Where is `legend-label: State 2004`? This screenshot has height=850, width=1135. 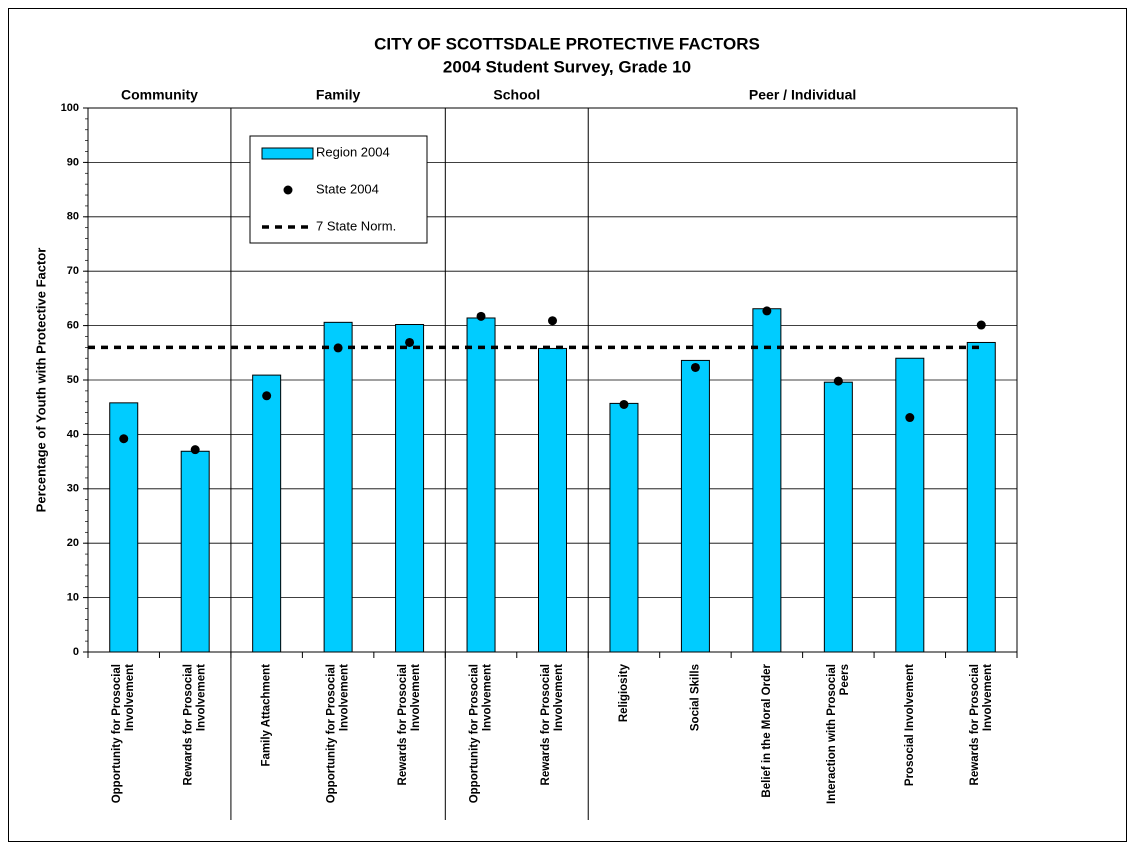
legend-label: State 2004 is located at coordinates (347, 188).